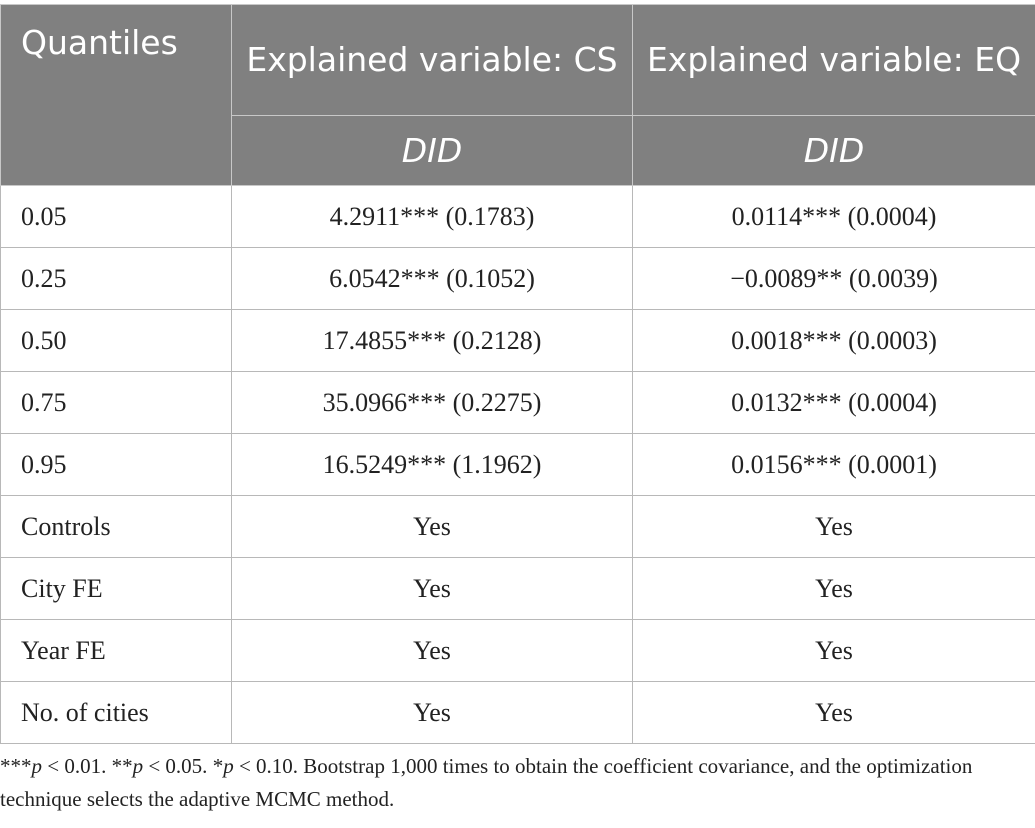  Describe the element at coordinates (432, 278) in the screenshot. I see `cell-cs: 6.0542*** (0.1052)` at that location.